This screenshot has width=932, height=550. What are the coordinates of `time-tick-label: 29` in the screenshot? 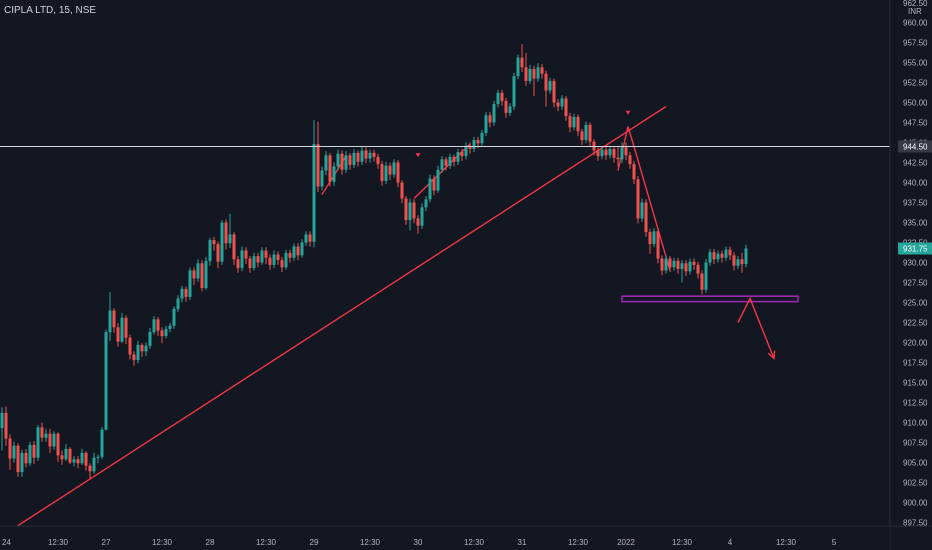 It's located at (314, 542).